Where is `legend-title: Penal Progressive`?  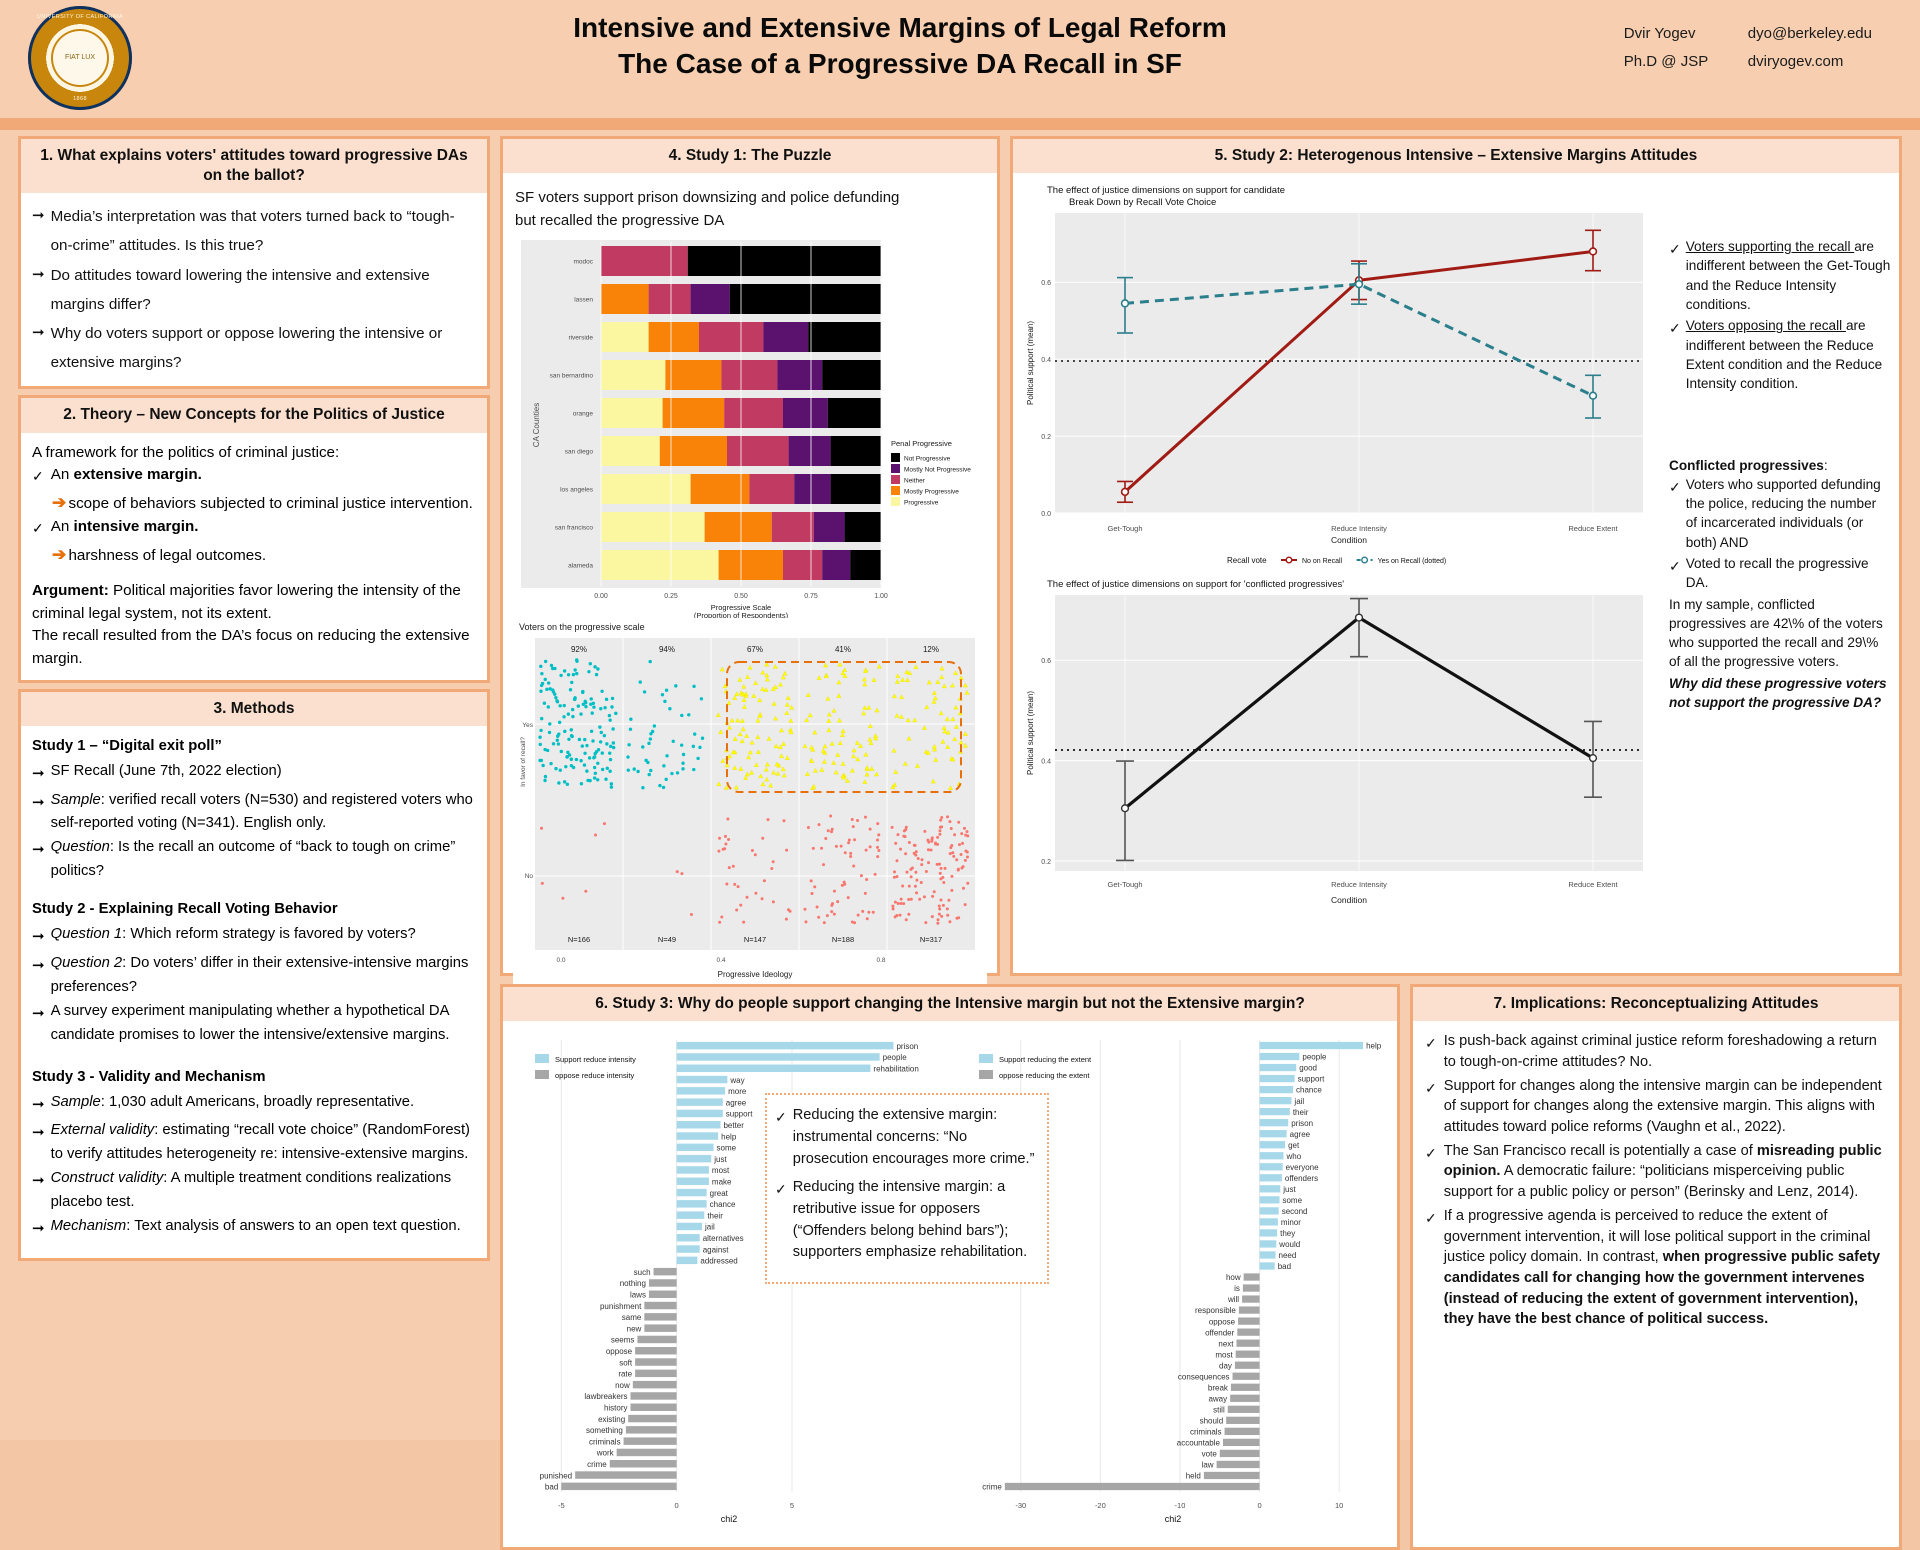 legend-title: Penal Progressive is located at coordinates (921, 443).